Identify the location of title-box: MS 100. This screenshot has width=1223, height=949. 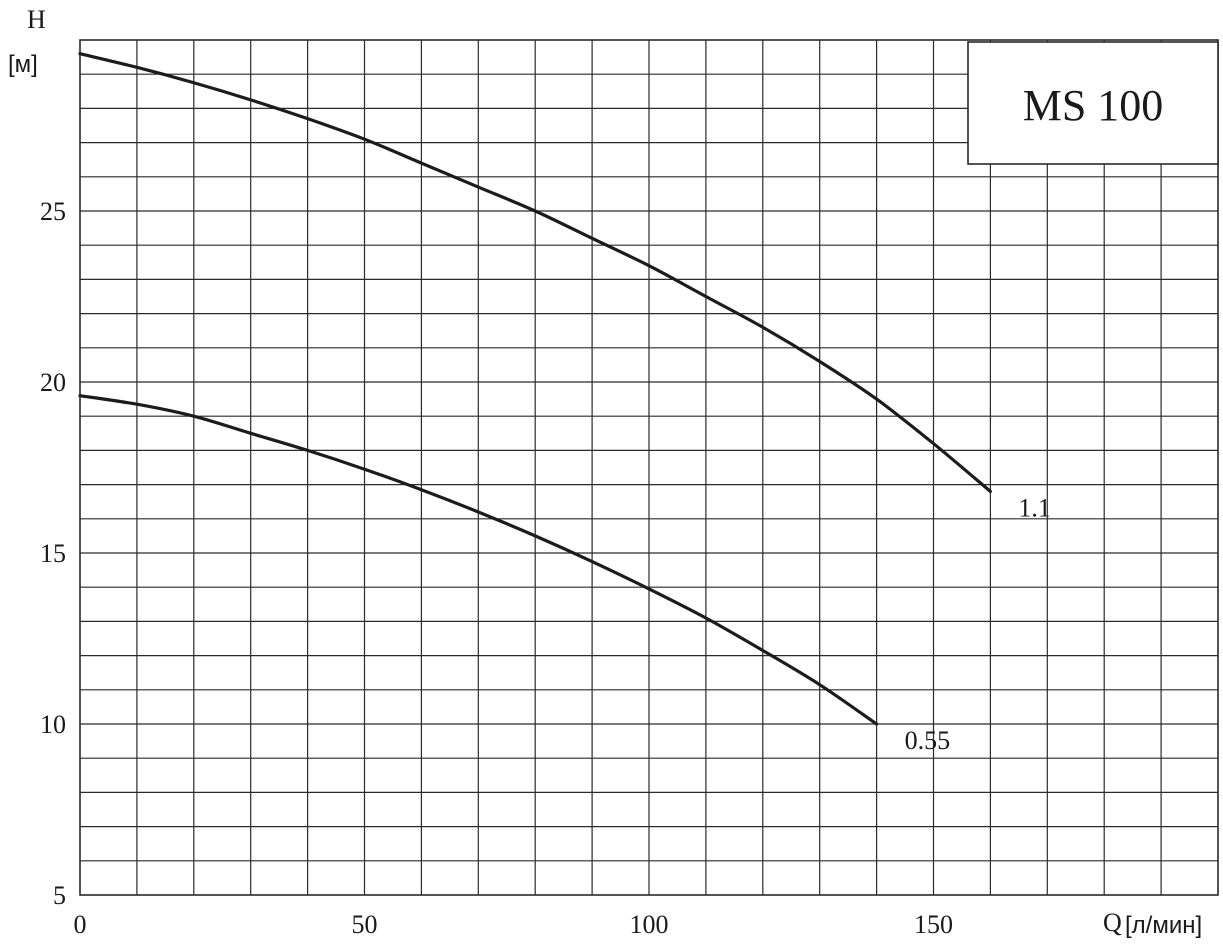
(1093, 103).